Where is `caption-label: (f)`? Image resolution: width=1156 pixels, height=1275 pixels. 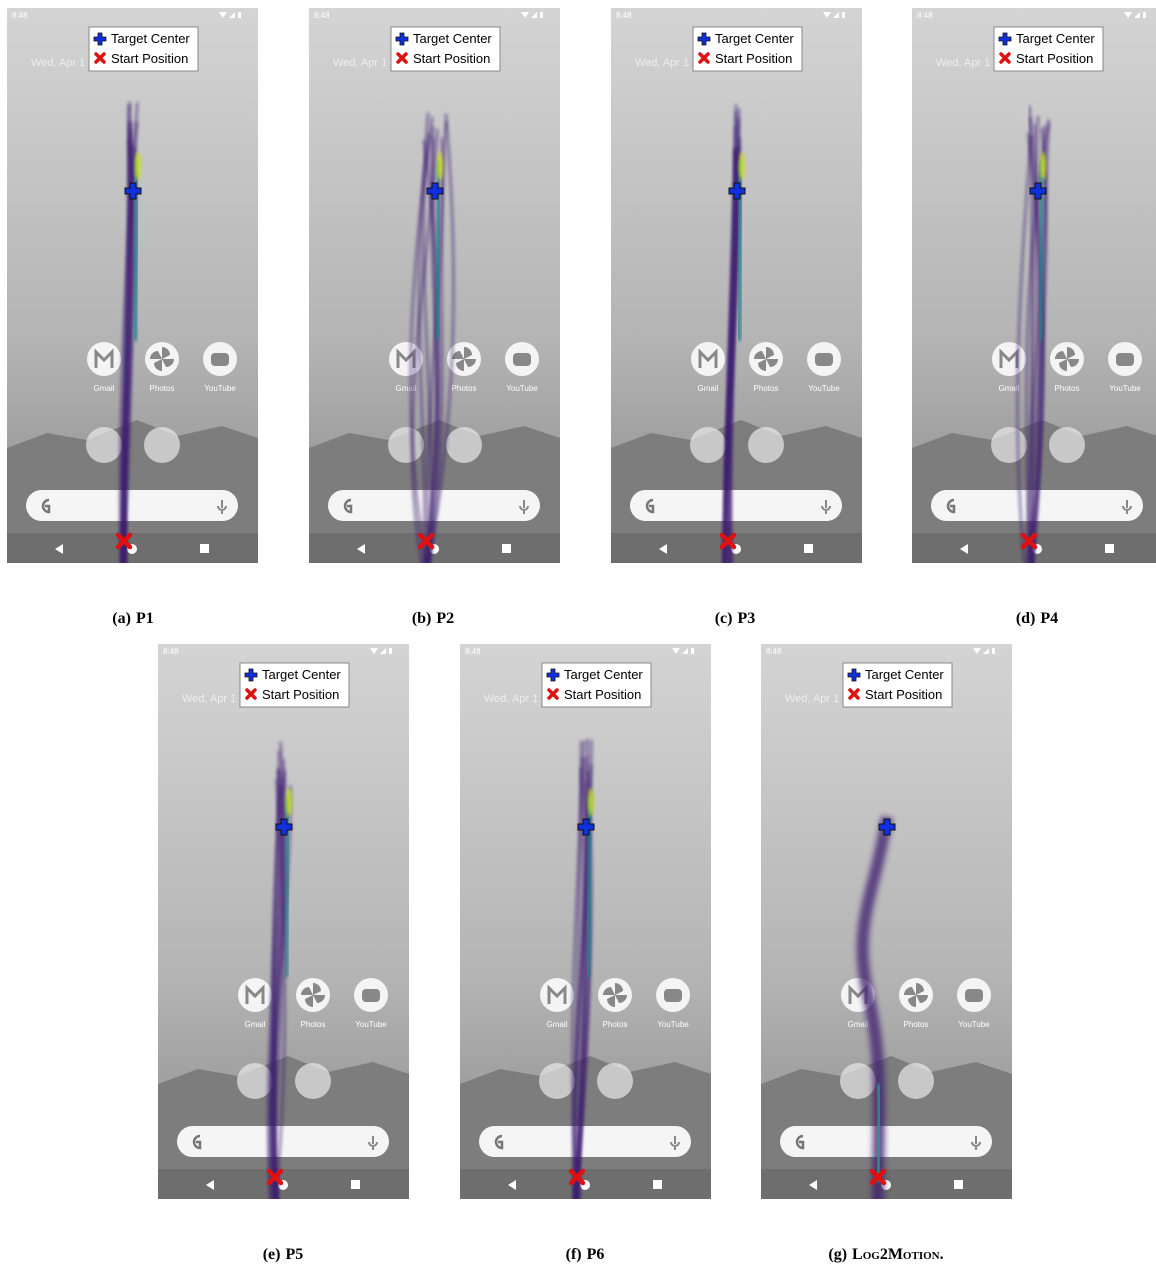 caption-label: (f) is located at coordinates (574, 1254).